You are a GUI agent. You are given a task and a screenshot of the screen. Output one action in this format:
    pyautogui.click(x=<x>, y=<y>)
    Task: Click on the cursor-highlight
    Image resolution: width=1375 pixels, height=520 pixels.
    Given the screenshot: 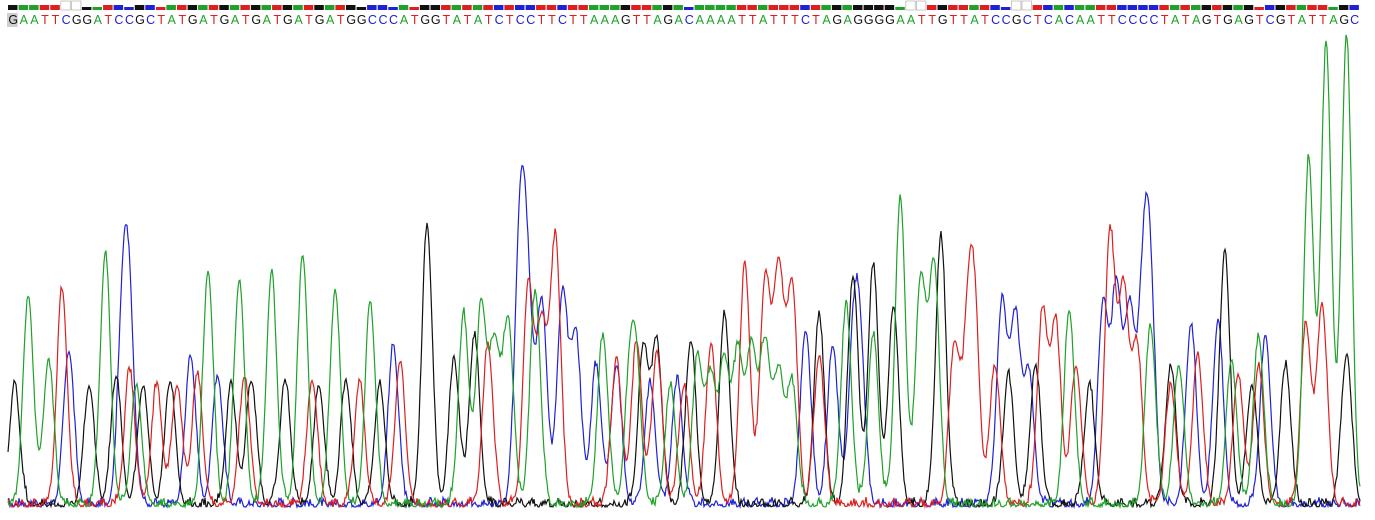 What is the action you would take?
    pyautogui.click(x=12, y=20)
    